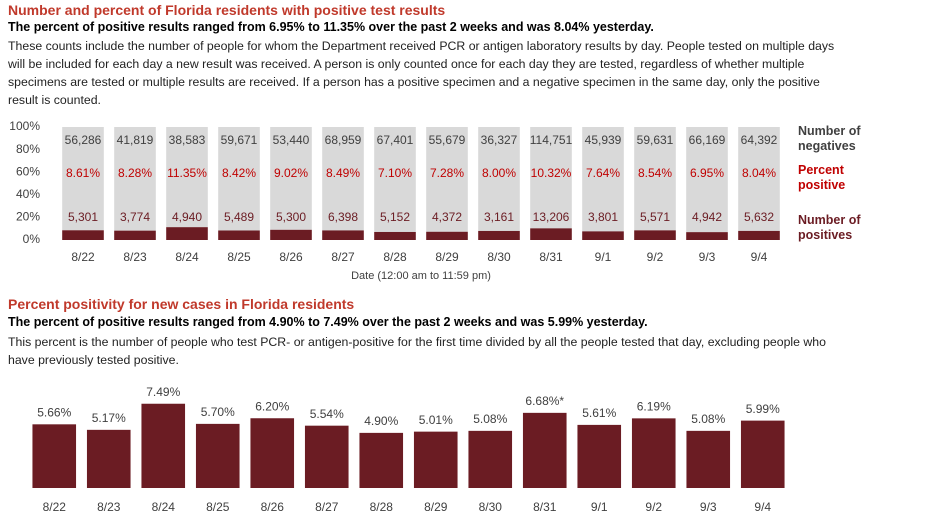  What do you see at coordinates (759, 140) in the screenshot?
I see `value-label: 64,392` at bounding box center [759, 140].